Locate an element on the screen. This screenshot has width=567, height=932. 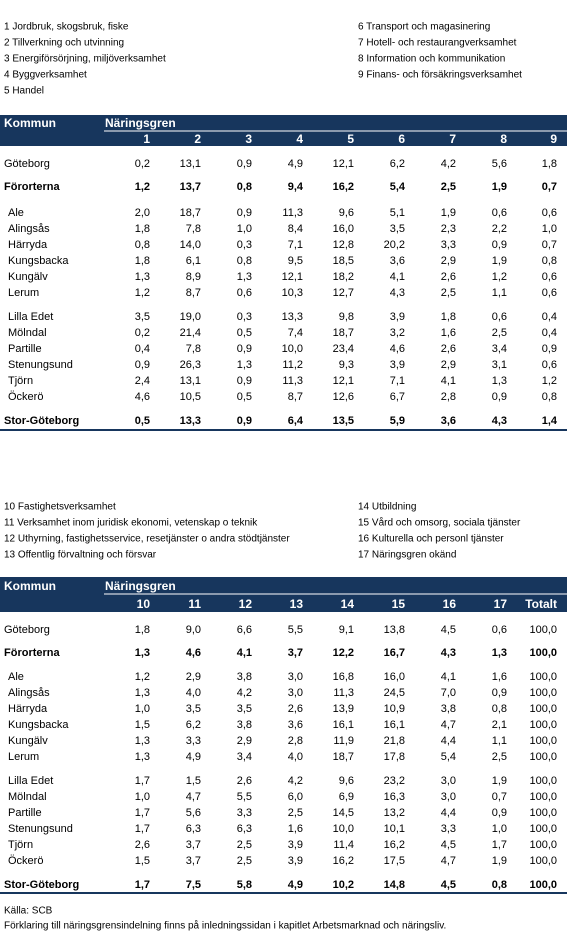
cell: 4,6 is located at coordinates (397, 349).